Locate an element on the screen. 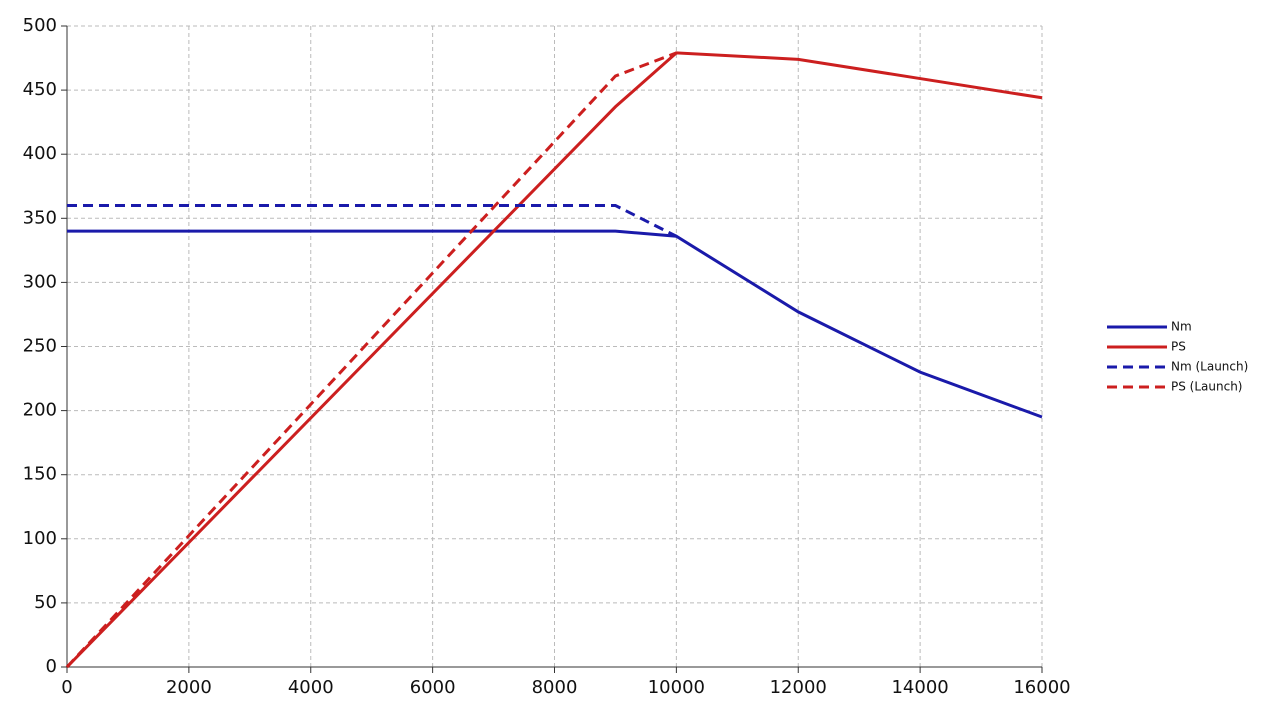  x-tick-label: 4000 is located at coordinates (311, 687).